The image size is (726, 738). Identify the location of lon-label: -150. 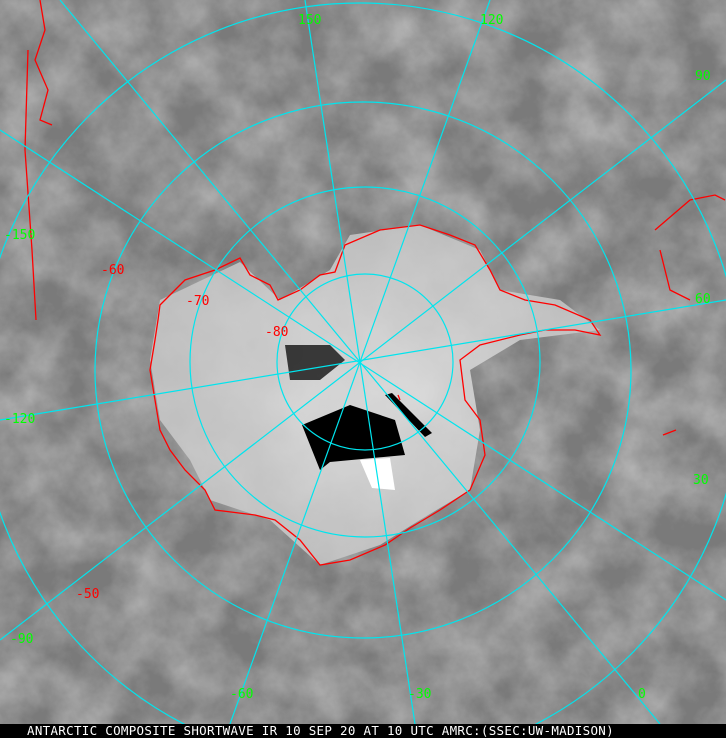
(19, 235).